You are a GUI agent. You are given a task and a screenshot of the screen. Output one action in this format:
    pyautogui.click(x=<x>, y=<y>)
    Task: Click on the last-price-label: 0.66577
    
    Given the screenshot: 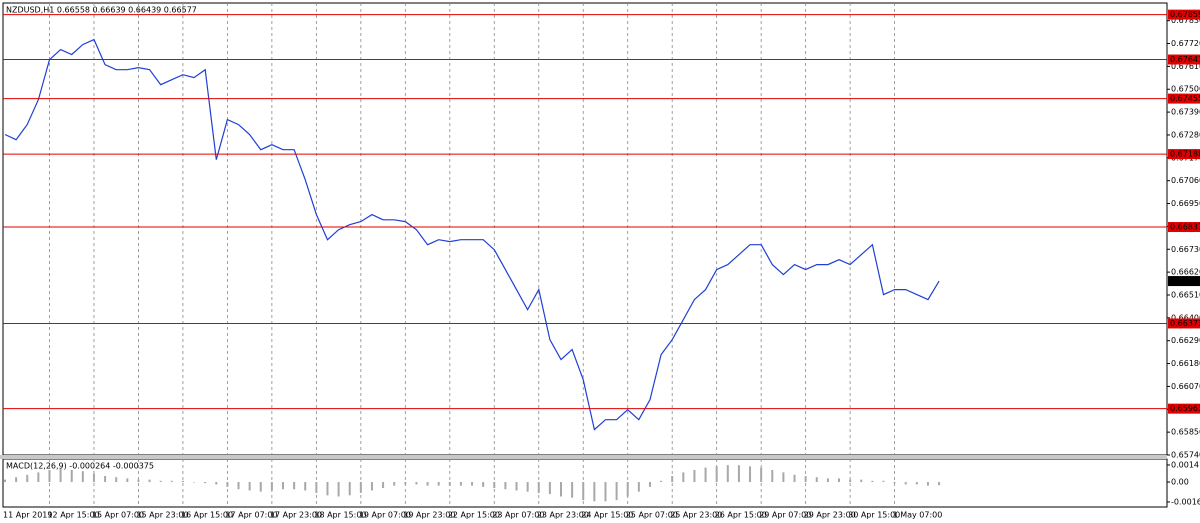 What is the action you would take?
    pyautogui.click(x=1185, y=281)
    